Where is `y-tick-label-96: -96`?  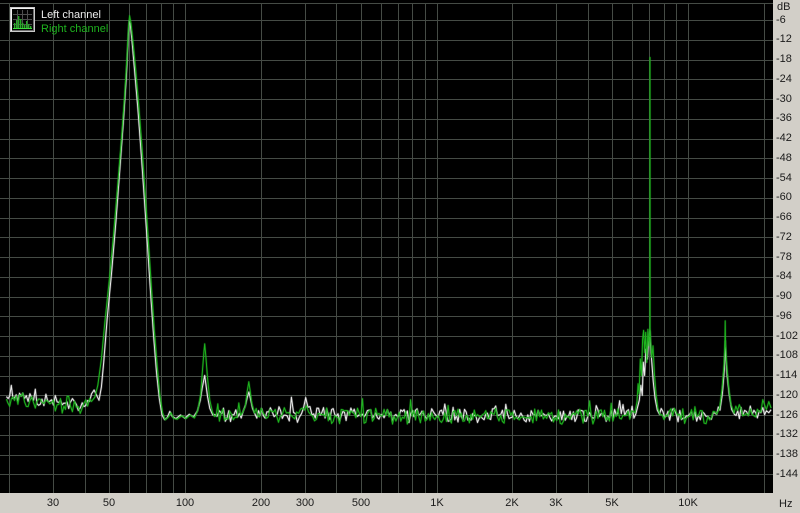 y-tick-label-96: -96 is located at coordinates (784, 316).